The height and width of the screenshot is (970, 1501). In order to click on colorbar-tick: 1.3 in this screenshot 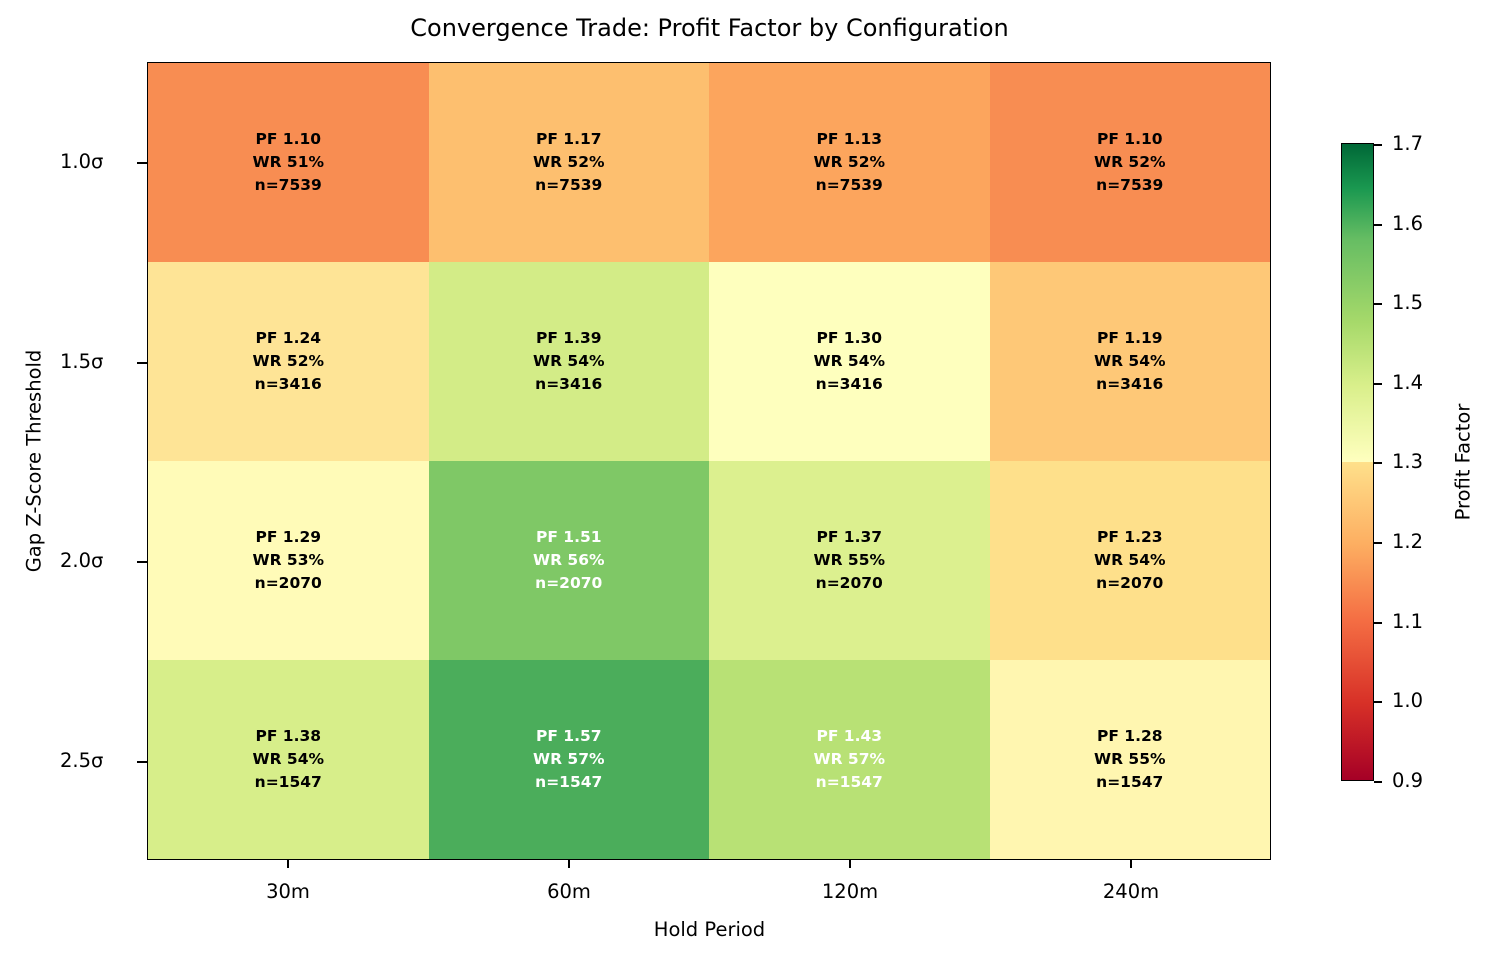, I will do `click(1398, 461)`.